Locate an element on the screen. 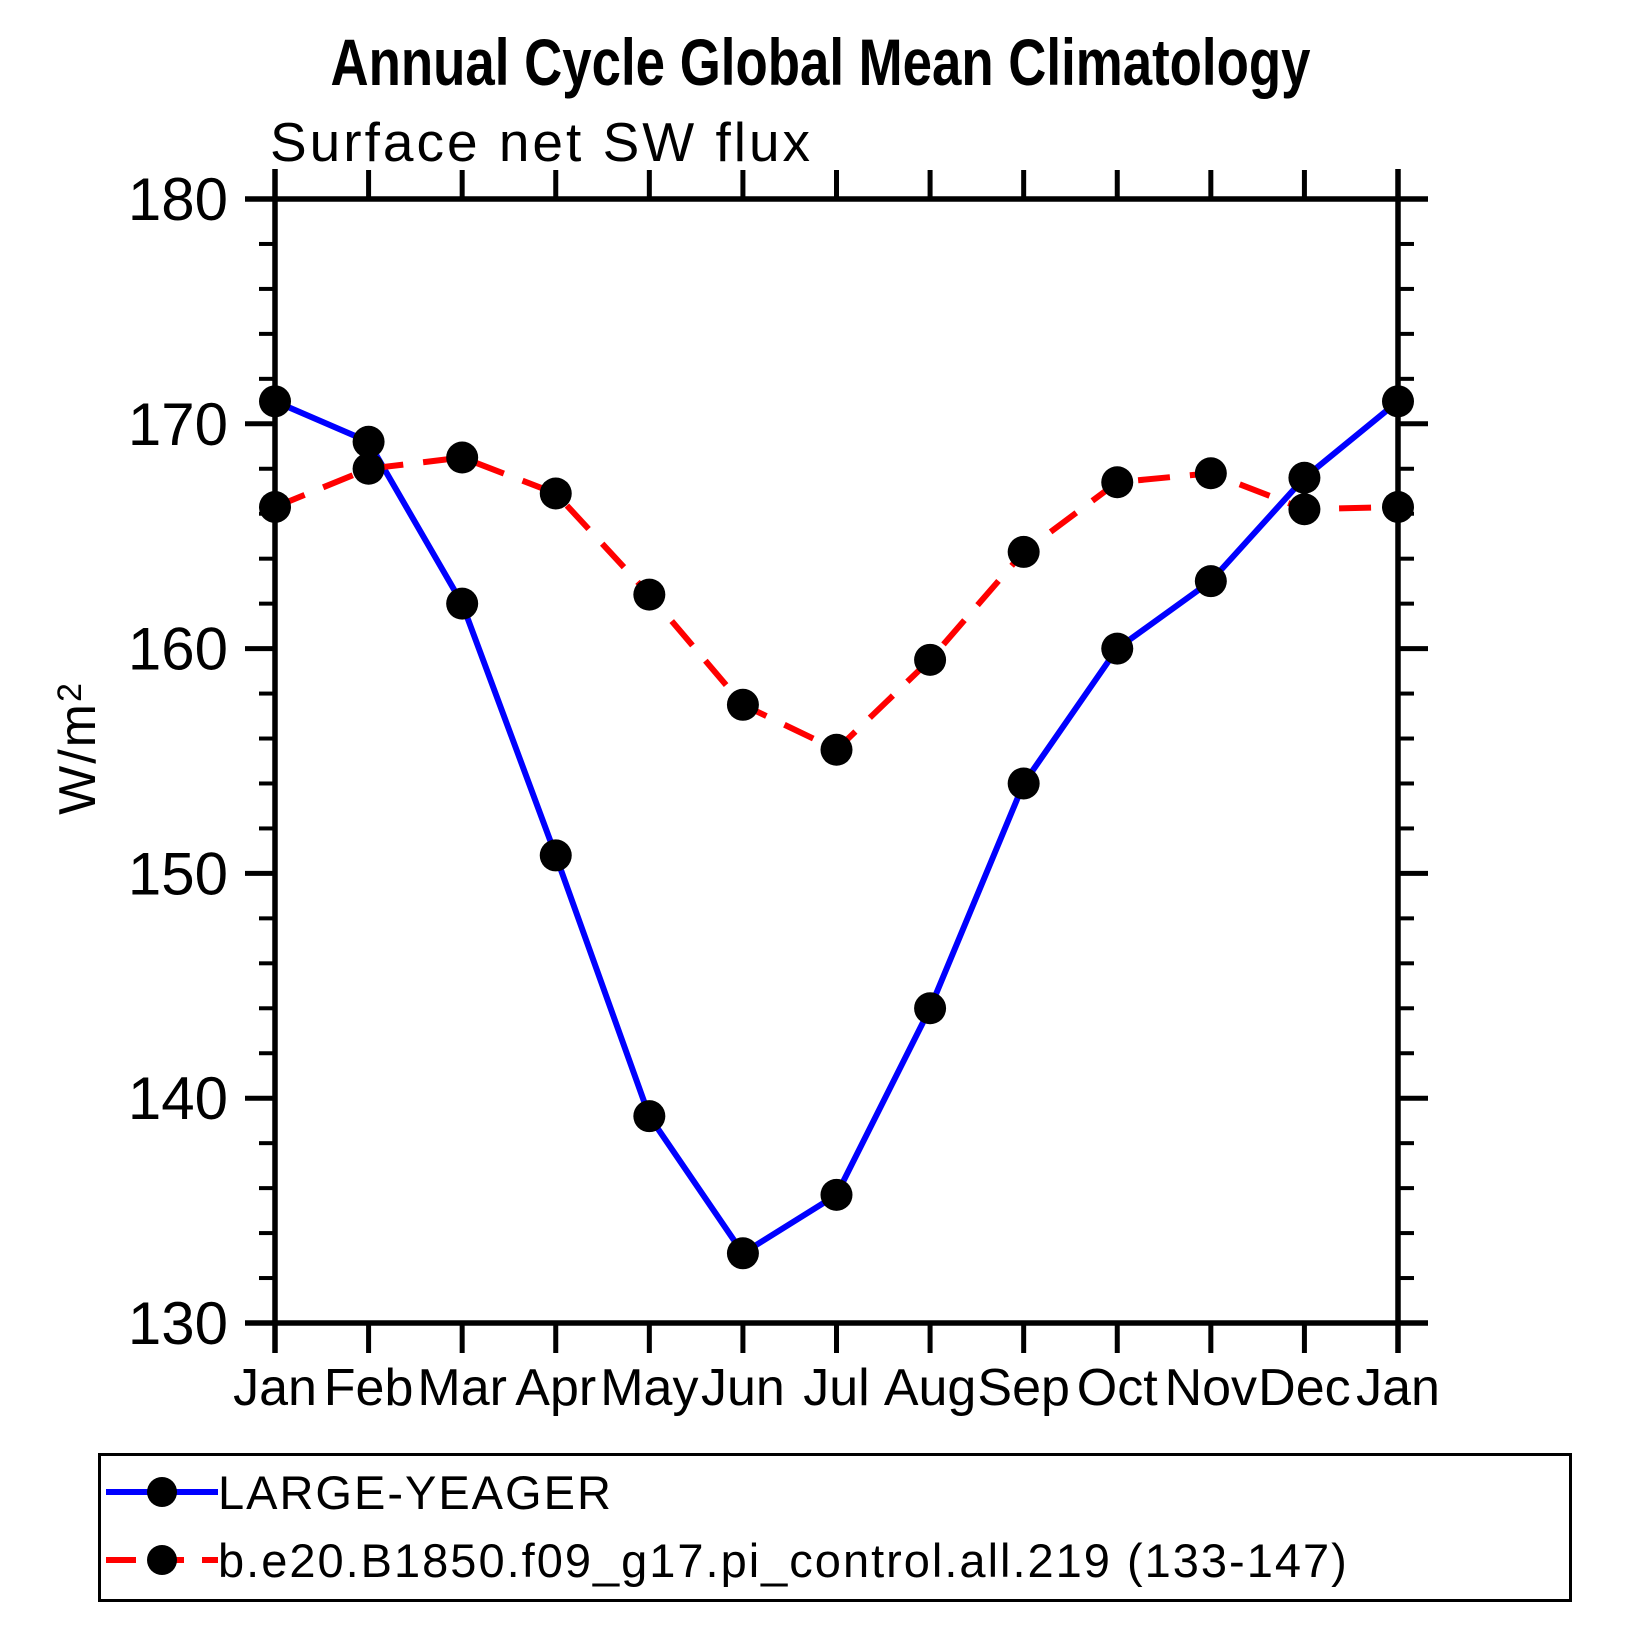  series-line-model-b-e20-b1850 is located at coordinates (836, 604).